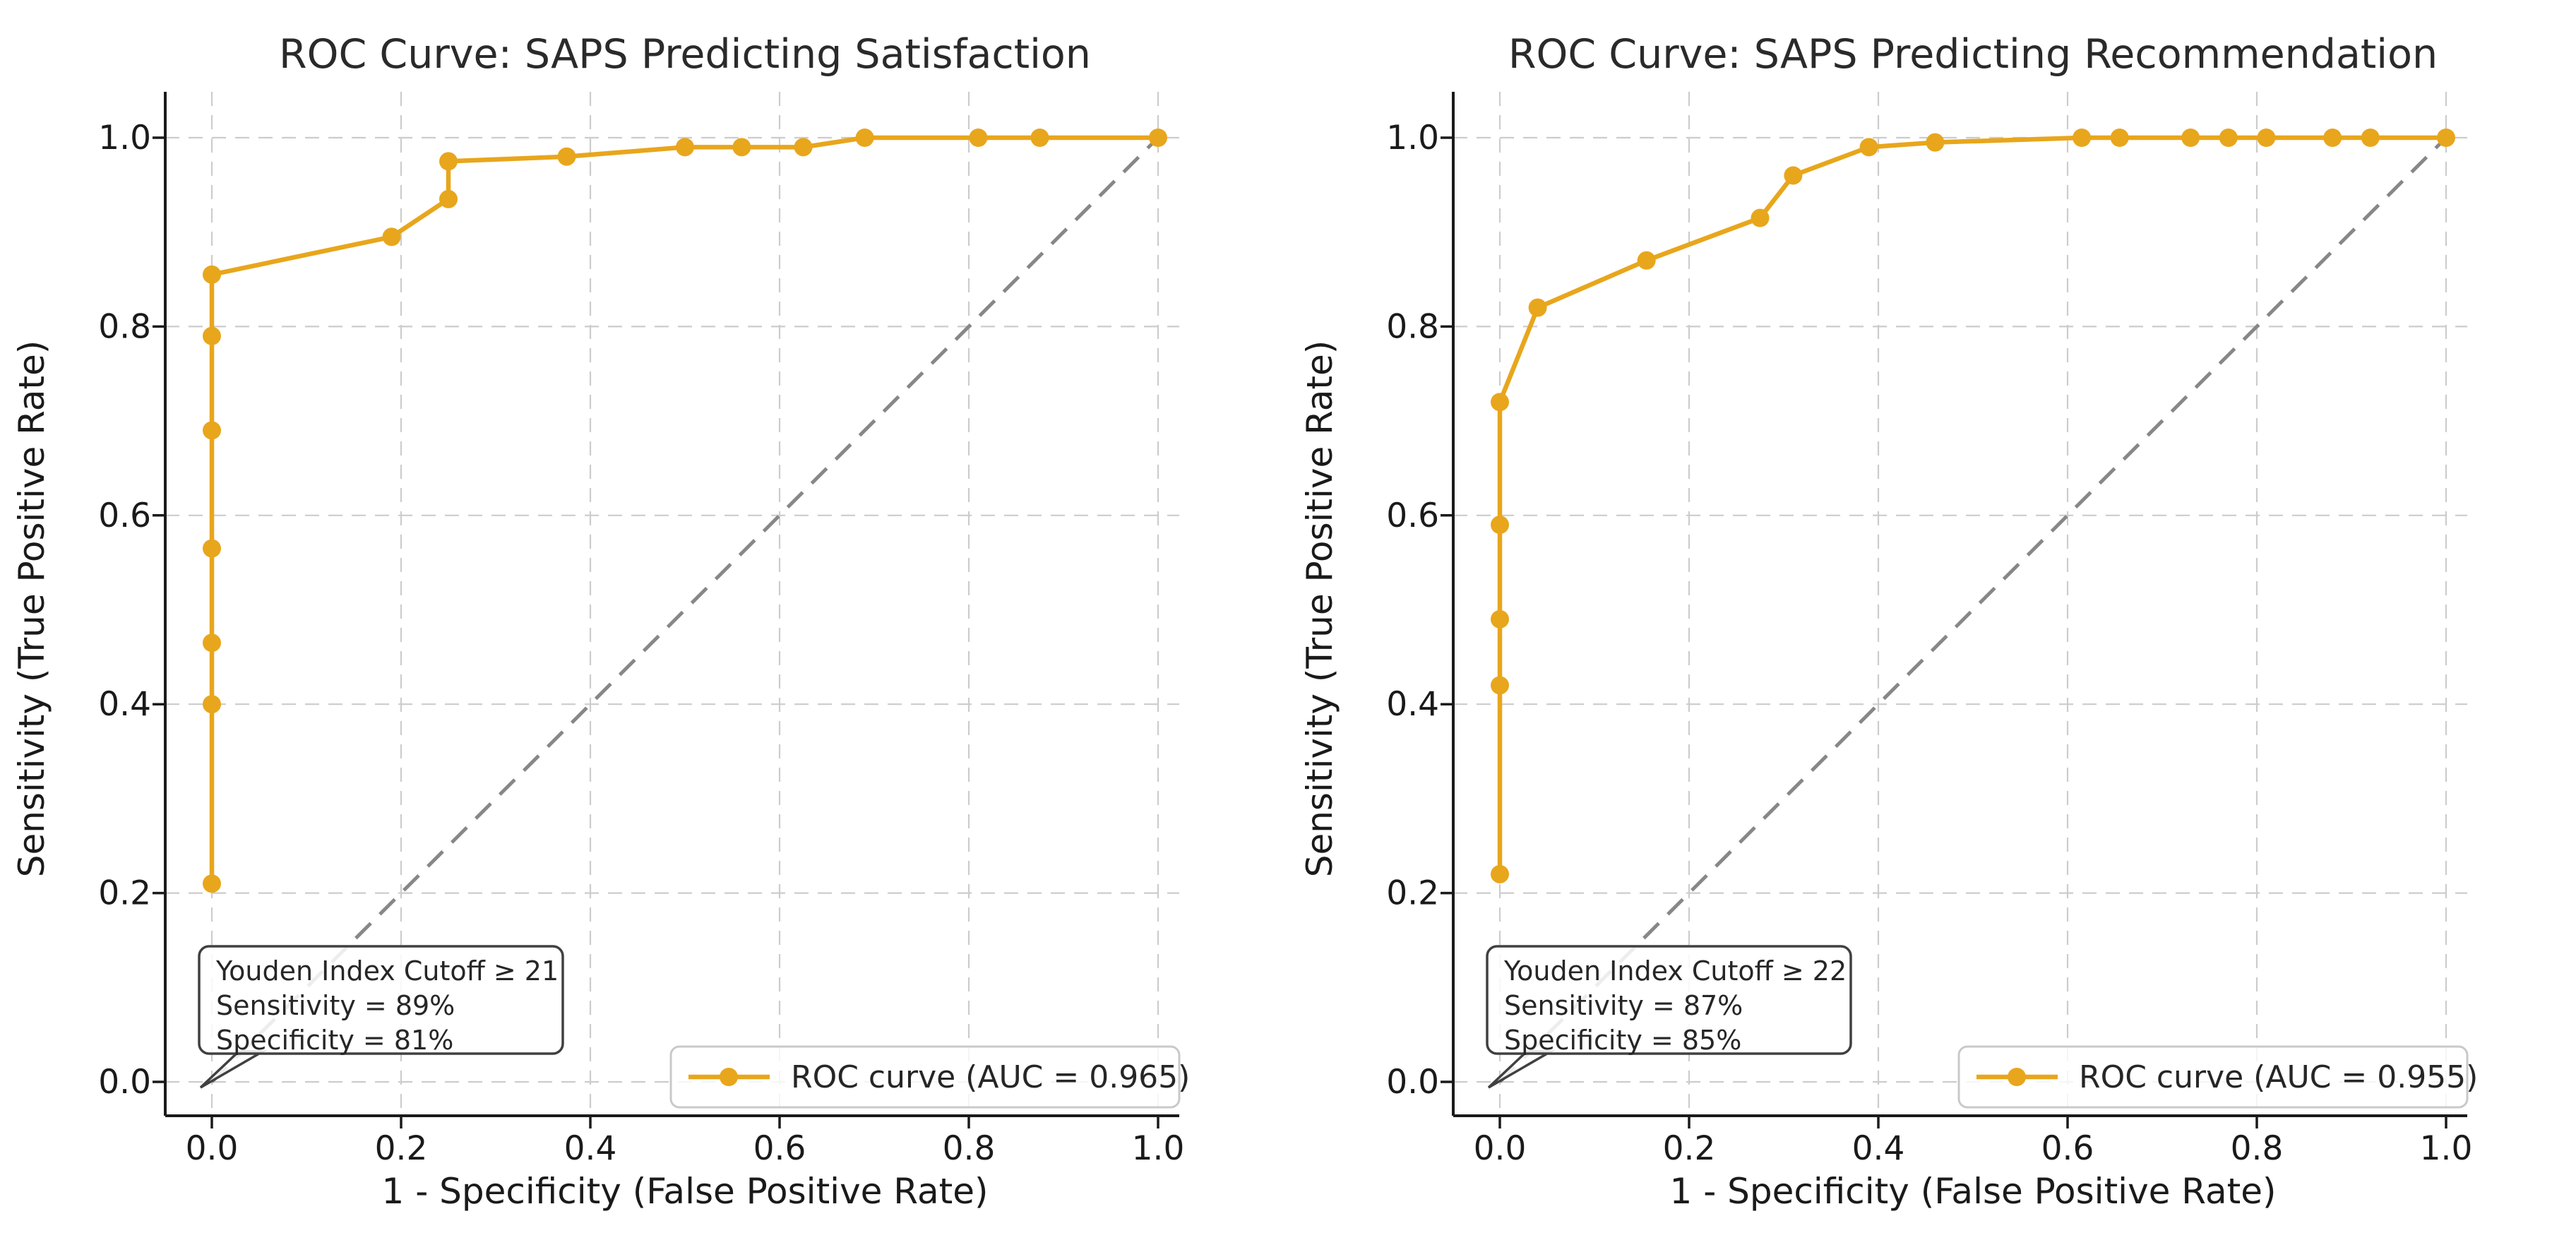  I want to click on legend-label: ROC curve (AUC = 0.965), so click(990, 1077).